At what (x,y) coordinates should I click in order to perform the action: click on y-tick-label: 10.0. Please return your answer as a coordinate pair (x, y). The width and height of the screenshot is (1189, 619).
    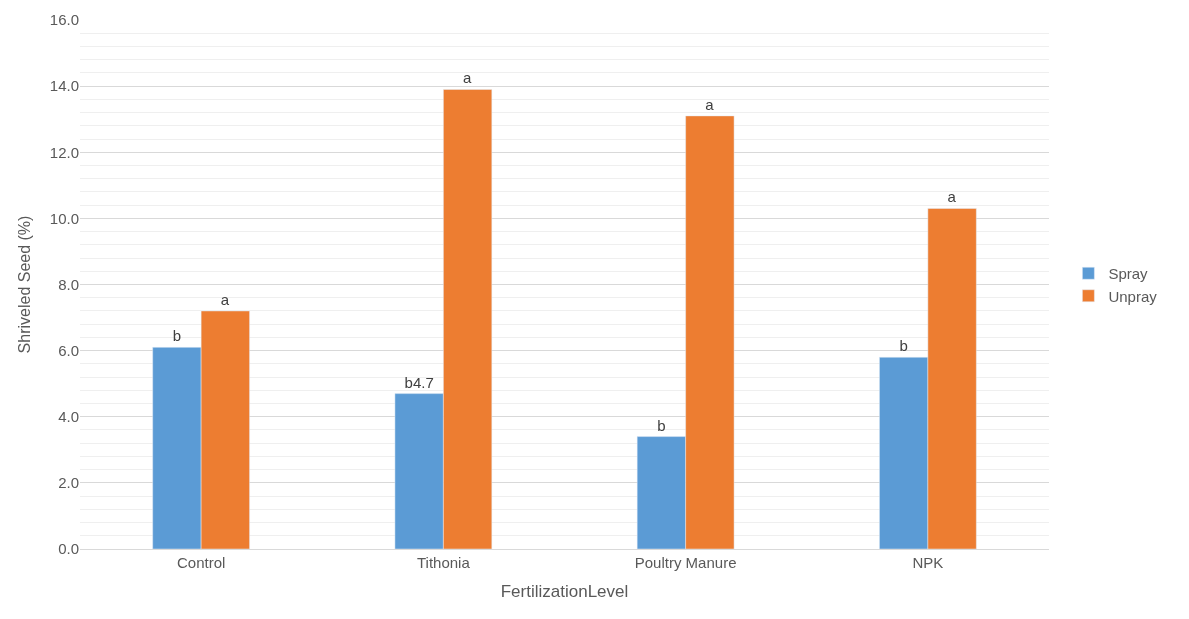
    Looking at the image, I should click on (64, 218).